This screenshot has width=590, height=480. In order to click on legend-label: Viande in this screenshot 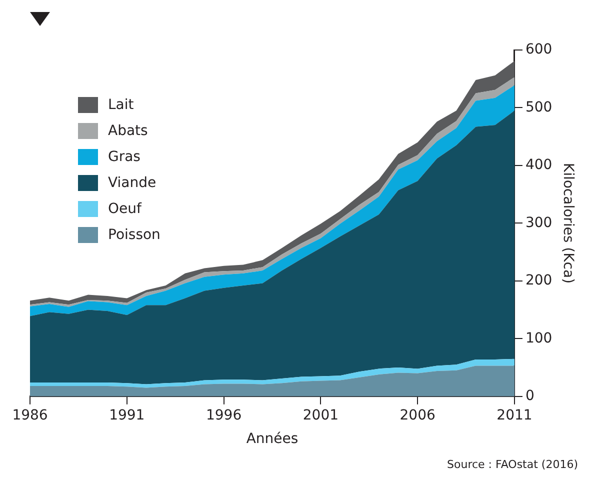, I will do `click(132, 183)`.